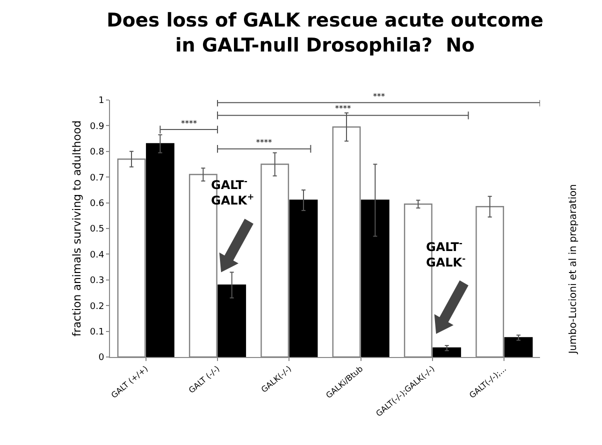 This screenshot has height=445, width=602. I want to click on y-tick-label: 0.2, so click(97, 307).